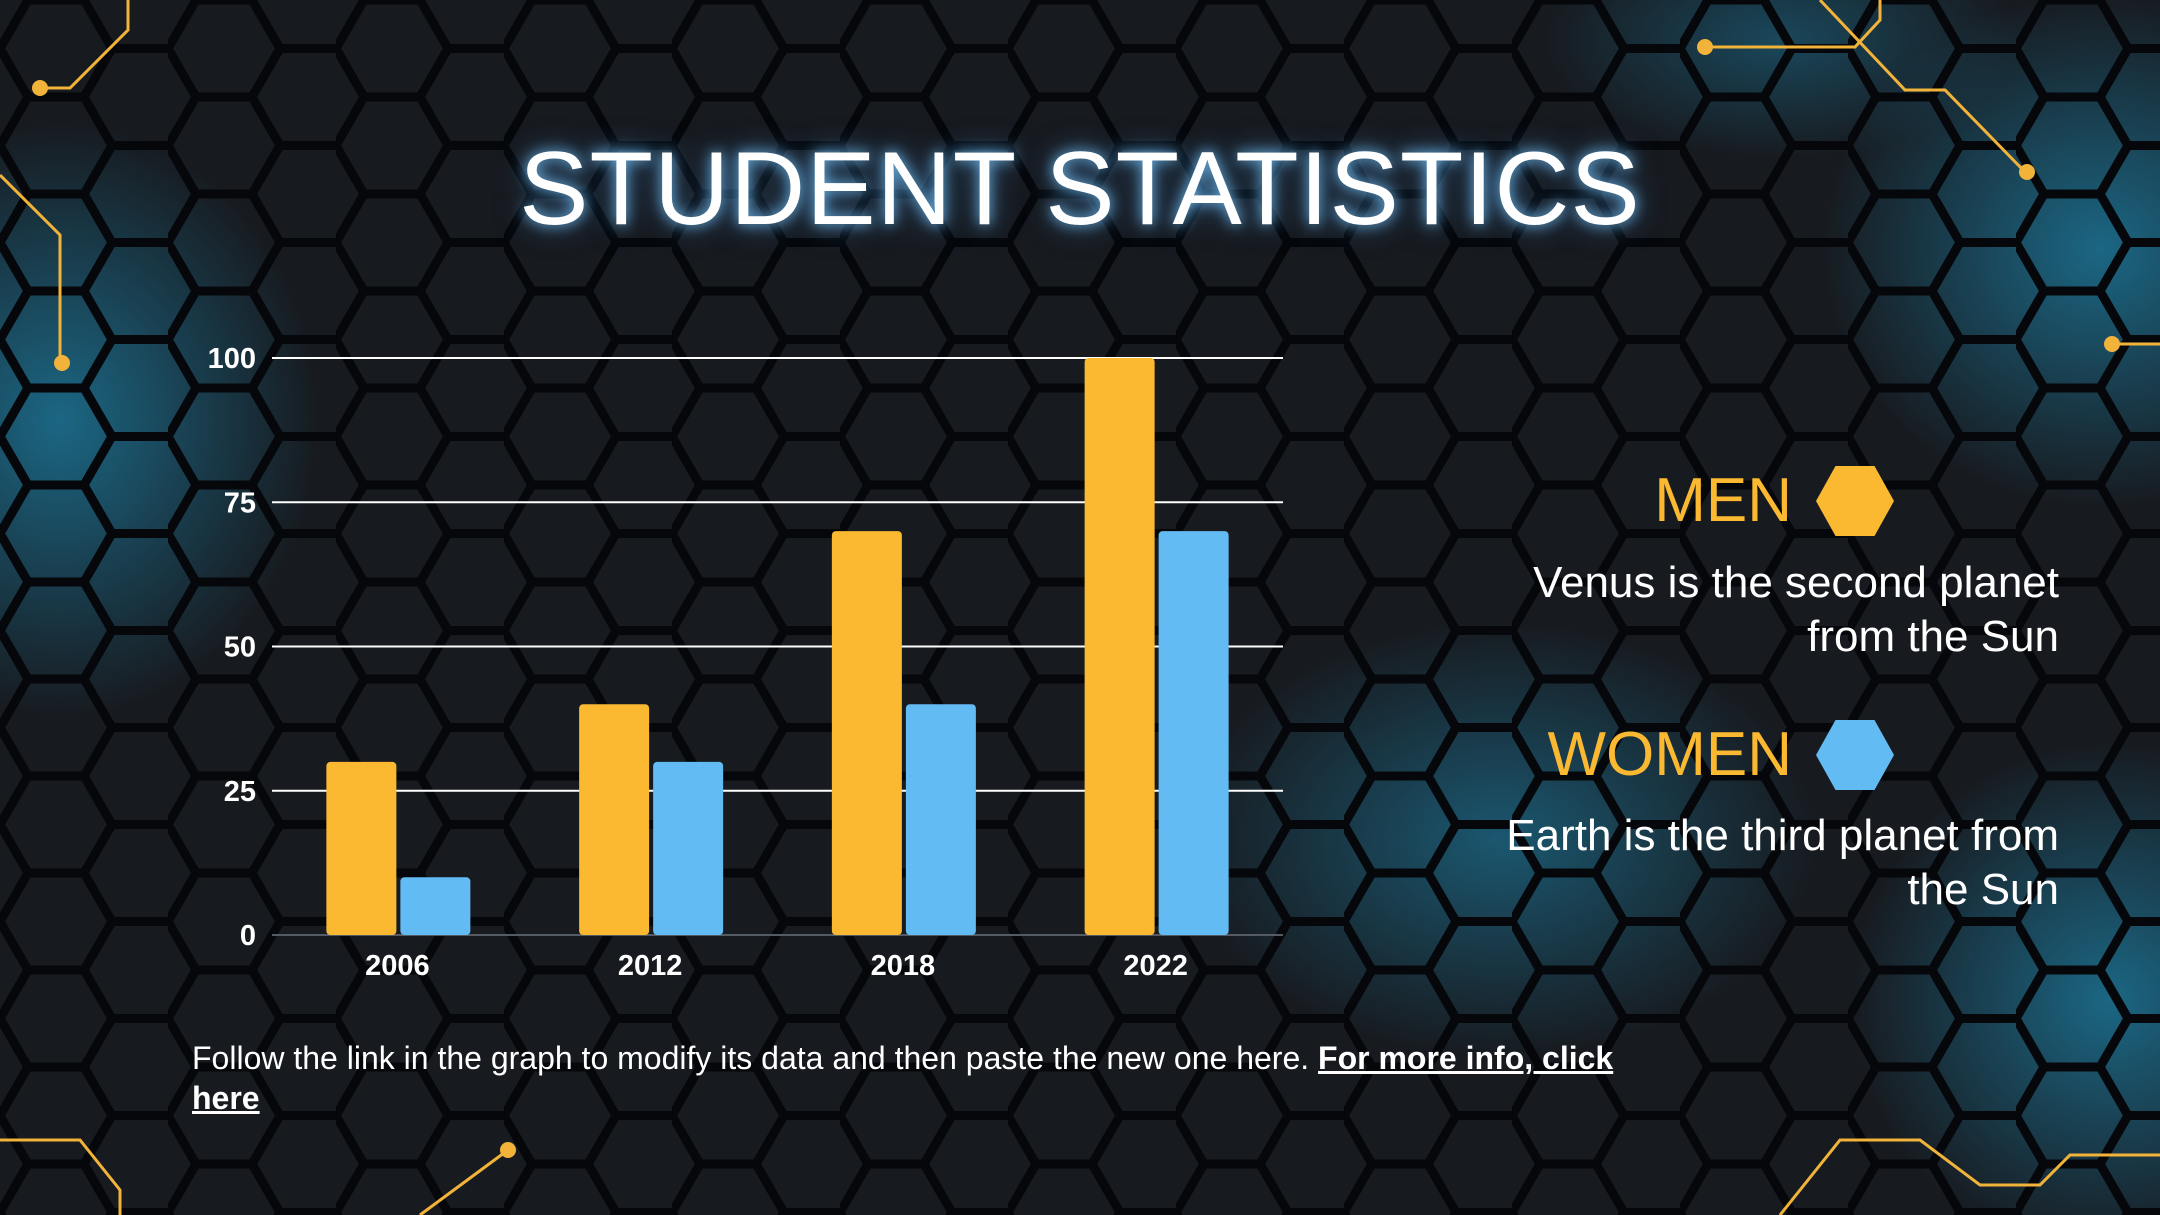 Image resolution: width=2160 pixels, height=1215 pixels. What do you see at coordinates (240, 648) in the screenshot?
I see `y-tick-label: 50` at bounding box center [240, 648].